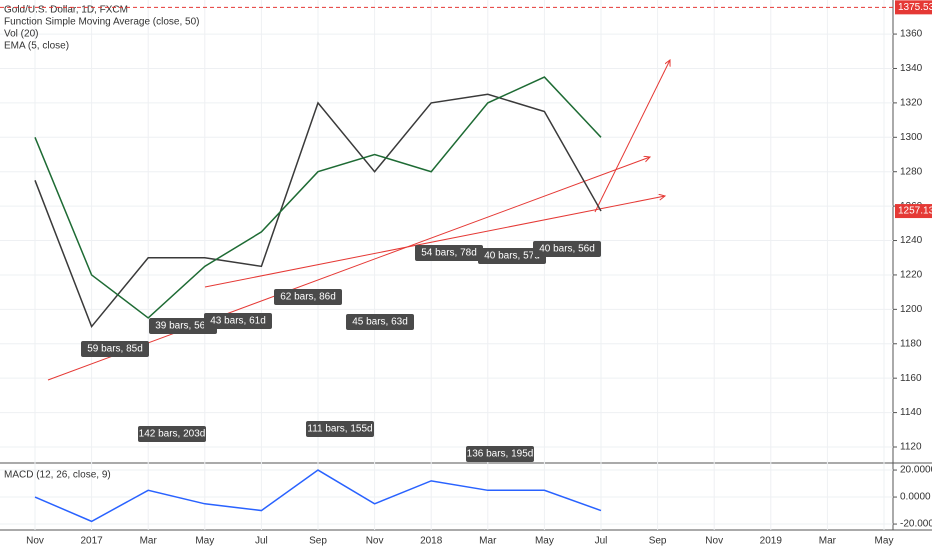  I want to click on y-tick-label: 1120, so click(911, 447).